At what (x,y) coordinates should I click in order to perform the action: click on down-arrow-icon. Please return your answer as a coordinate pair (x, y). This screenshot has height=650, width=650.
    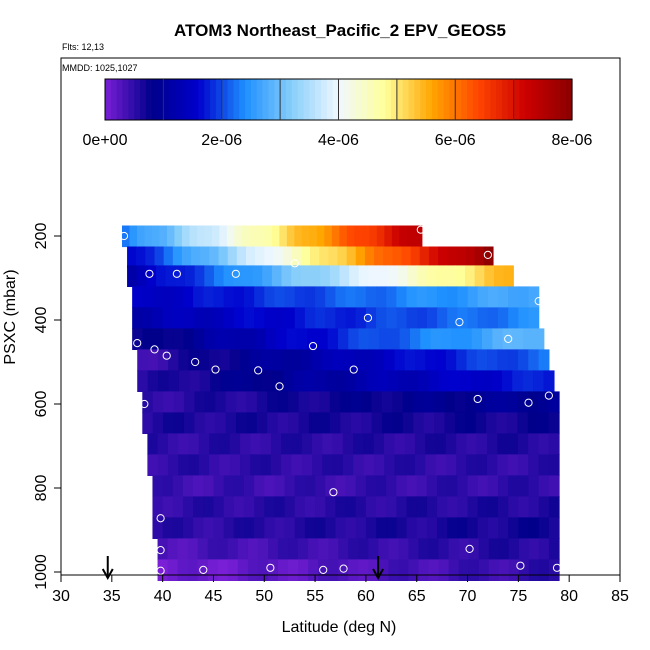
    Looking at the image, I should click on (107, 568).